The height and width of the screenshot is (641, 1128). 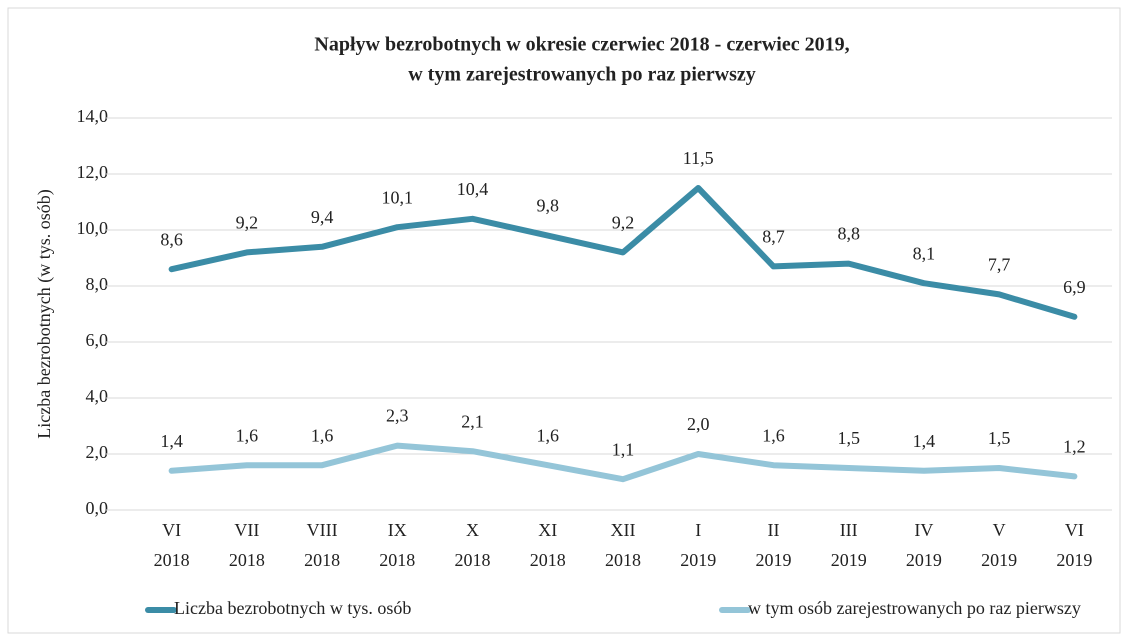 What do you see at coordinates (849, 530) in the screenshot?
I see `x-tick-label: III` at bounding box center [849, 530].